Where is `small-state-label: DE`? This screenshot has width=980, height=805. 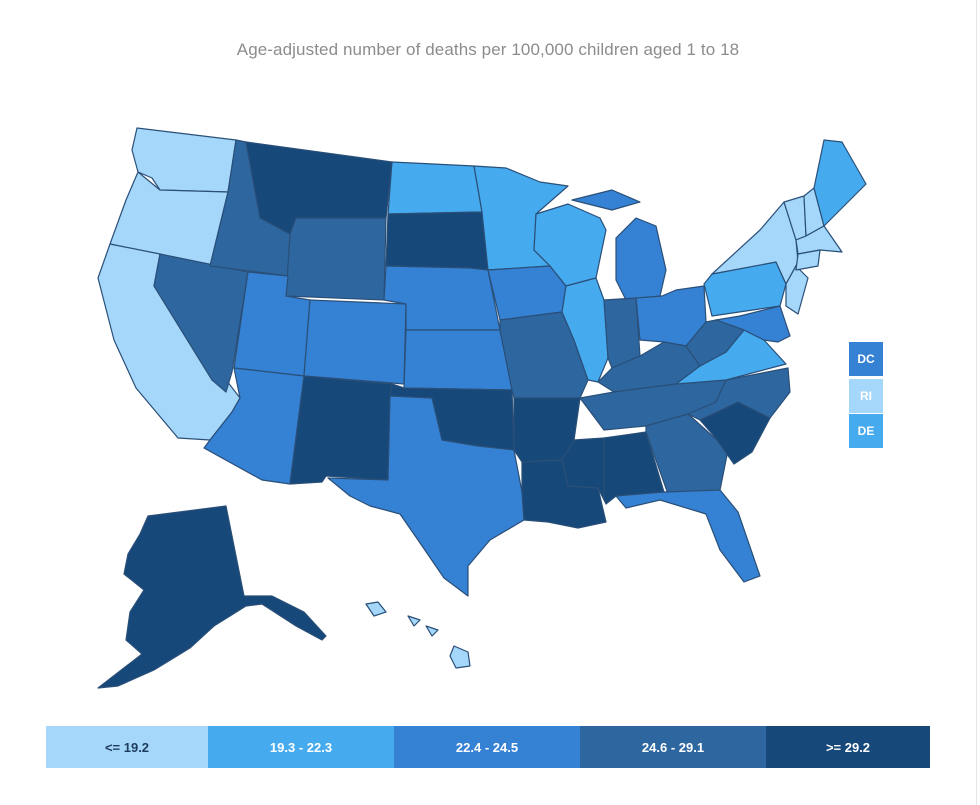
small-state-label: DE is located at coordinates (866, 431).